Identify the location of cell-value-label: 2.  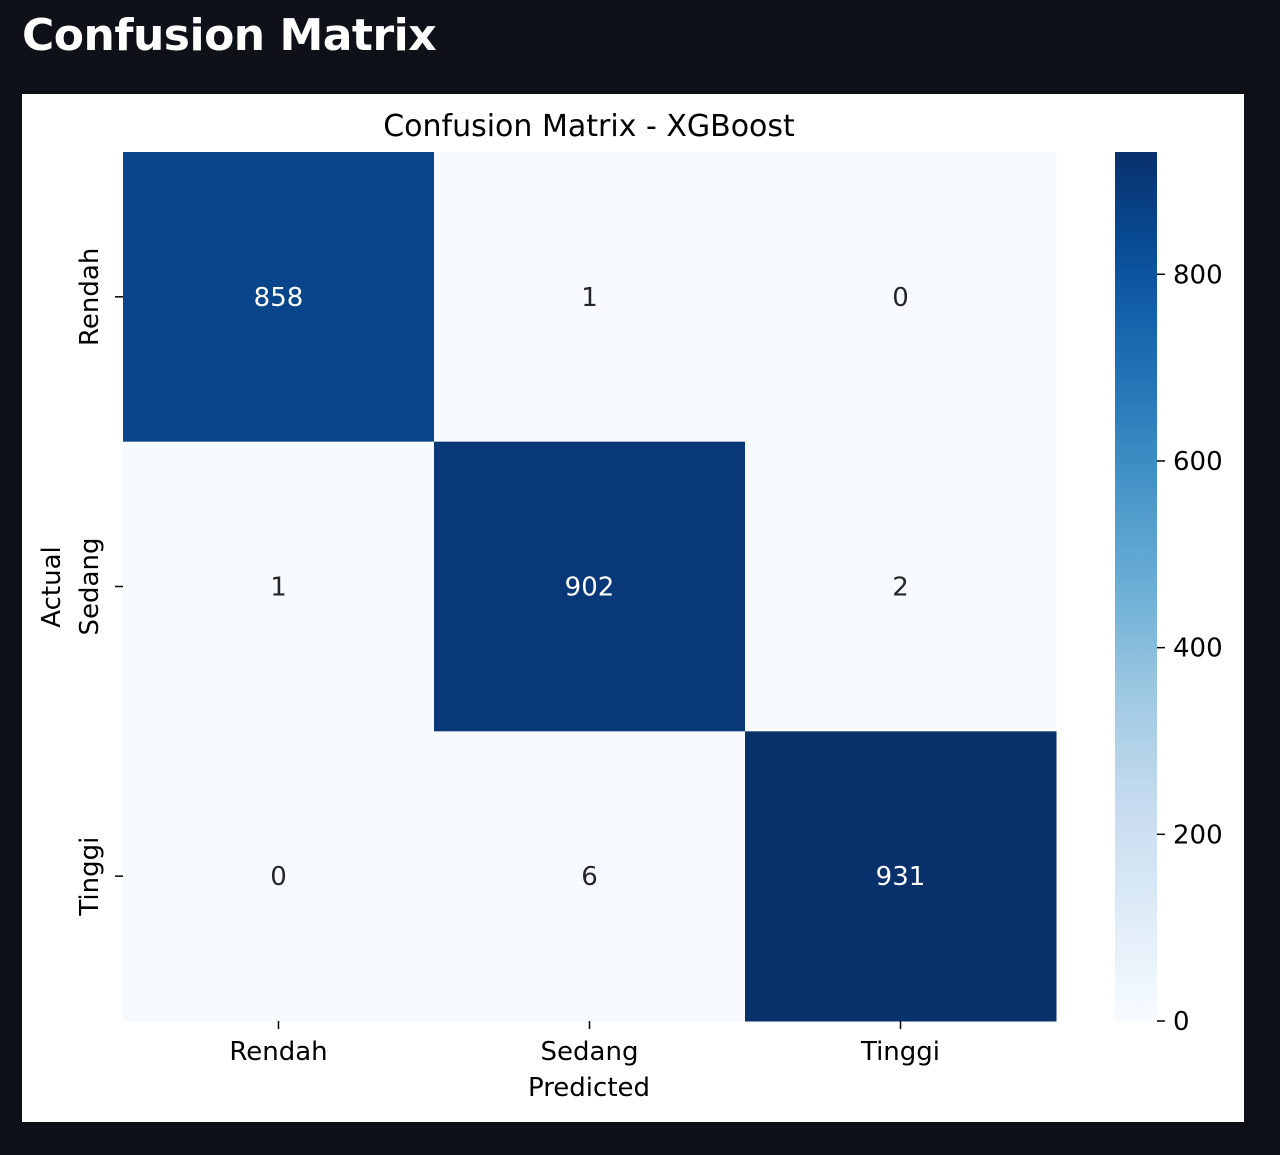
(900, 588).